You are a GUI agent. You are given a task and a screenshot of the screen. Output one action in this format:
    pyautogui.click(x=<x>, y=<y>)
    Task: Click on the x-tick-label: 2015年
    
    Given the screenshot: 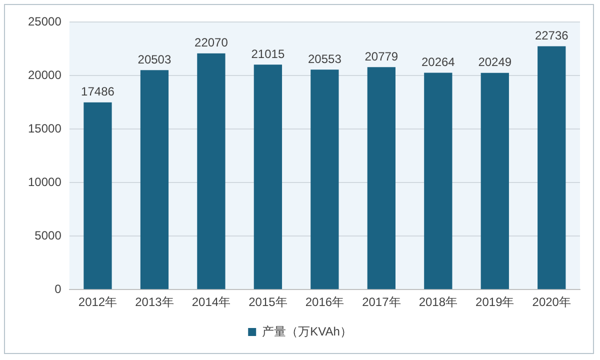 What is the action you would take?
    pyautogui.click(x=268, y=302)
    